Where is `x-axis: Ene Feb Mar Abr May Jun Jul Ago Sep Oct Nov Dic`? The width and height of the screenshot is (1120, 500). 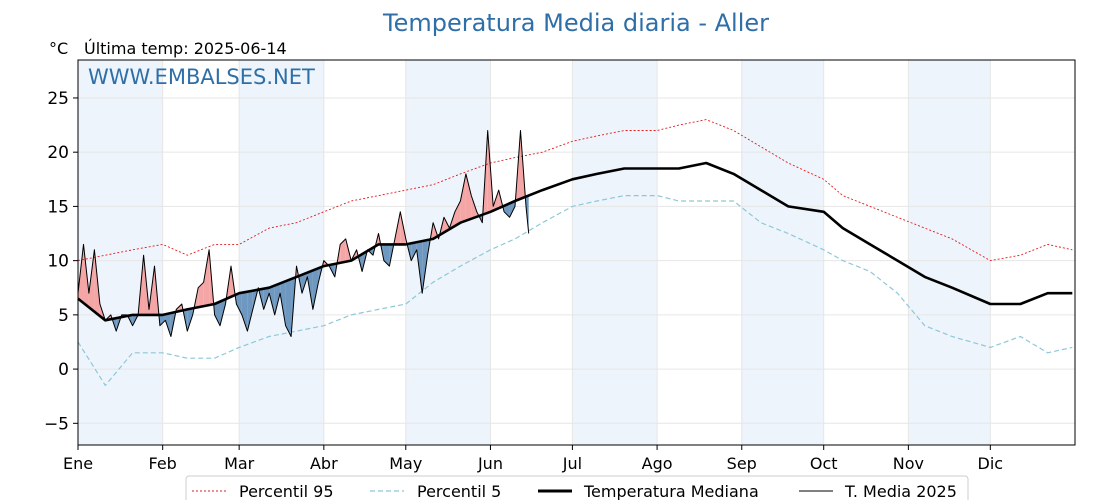 x-axis: Ene Feb Mar Abr May Jun Jul Ago Sep Oct Nov Dic is located at coordinates (533, 459).